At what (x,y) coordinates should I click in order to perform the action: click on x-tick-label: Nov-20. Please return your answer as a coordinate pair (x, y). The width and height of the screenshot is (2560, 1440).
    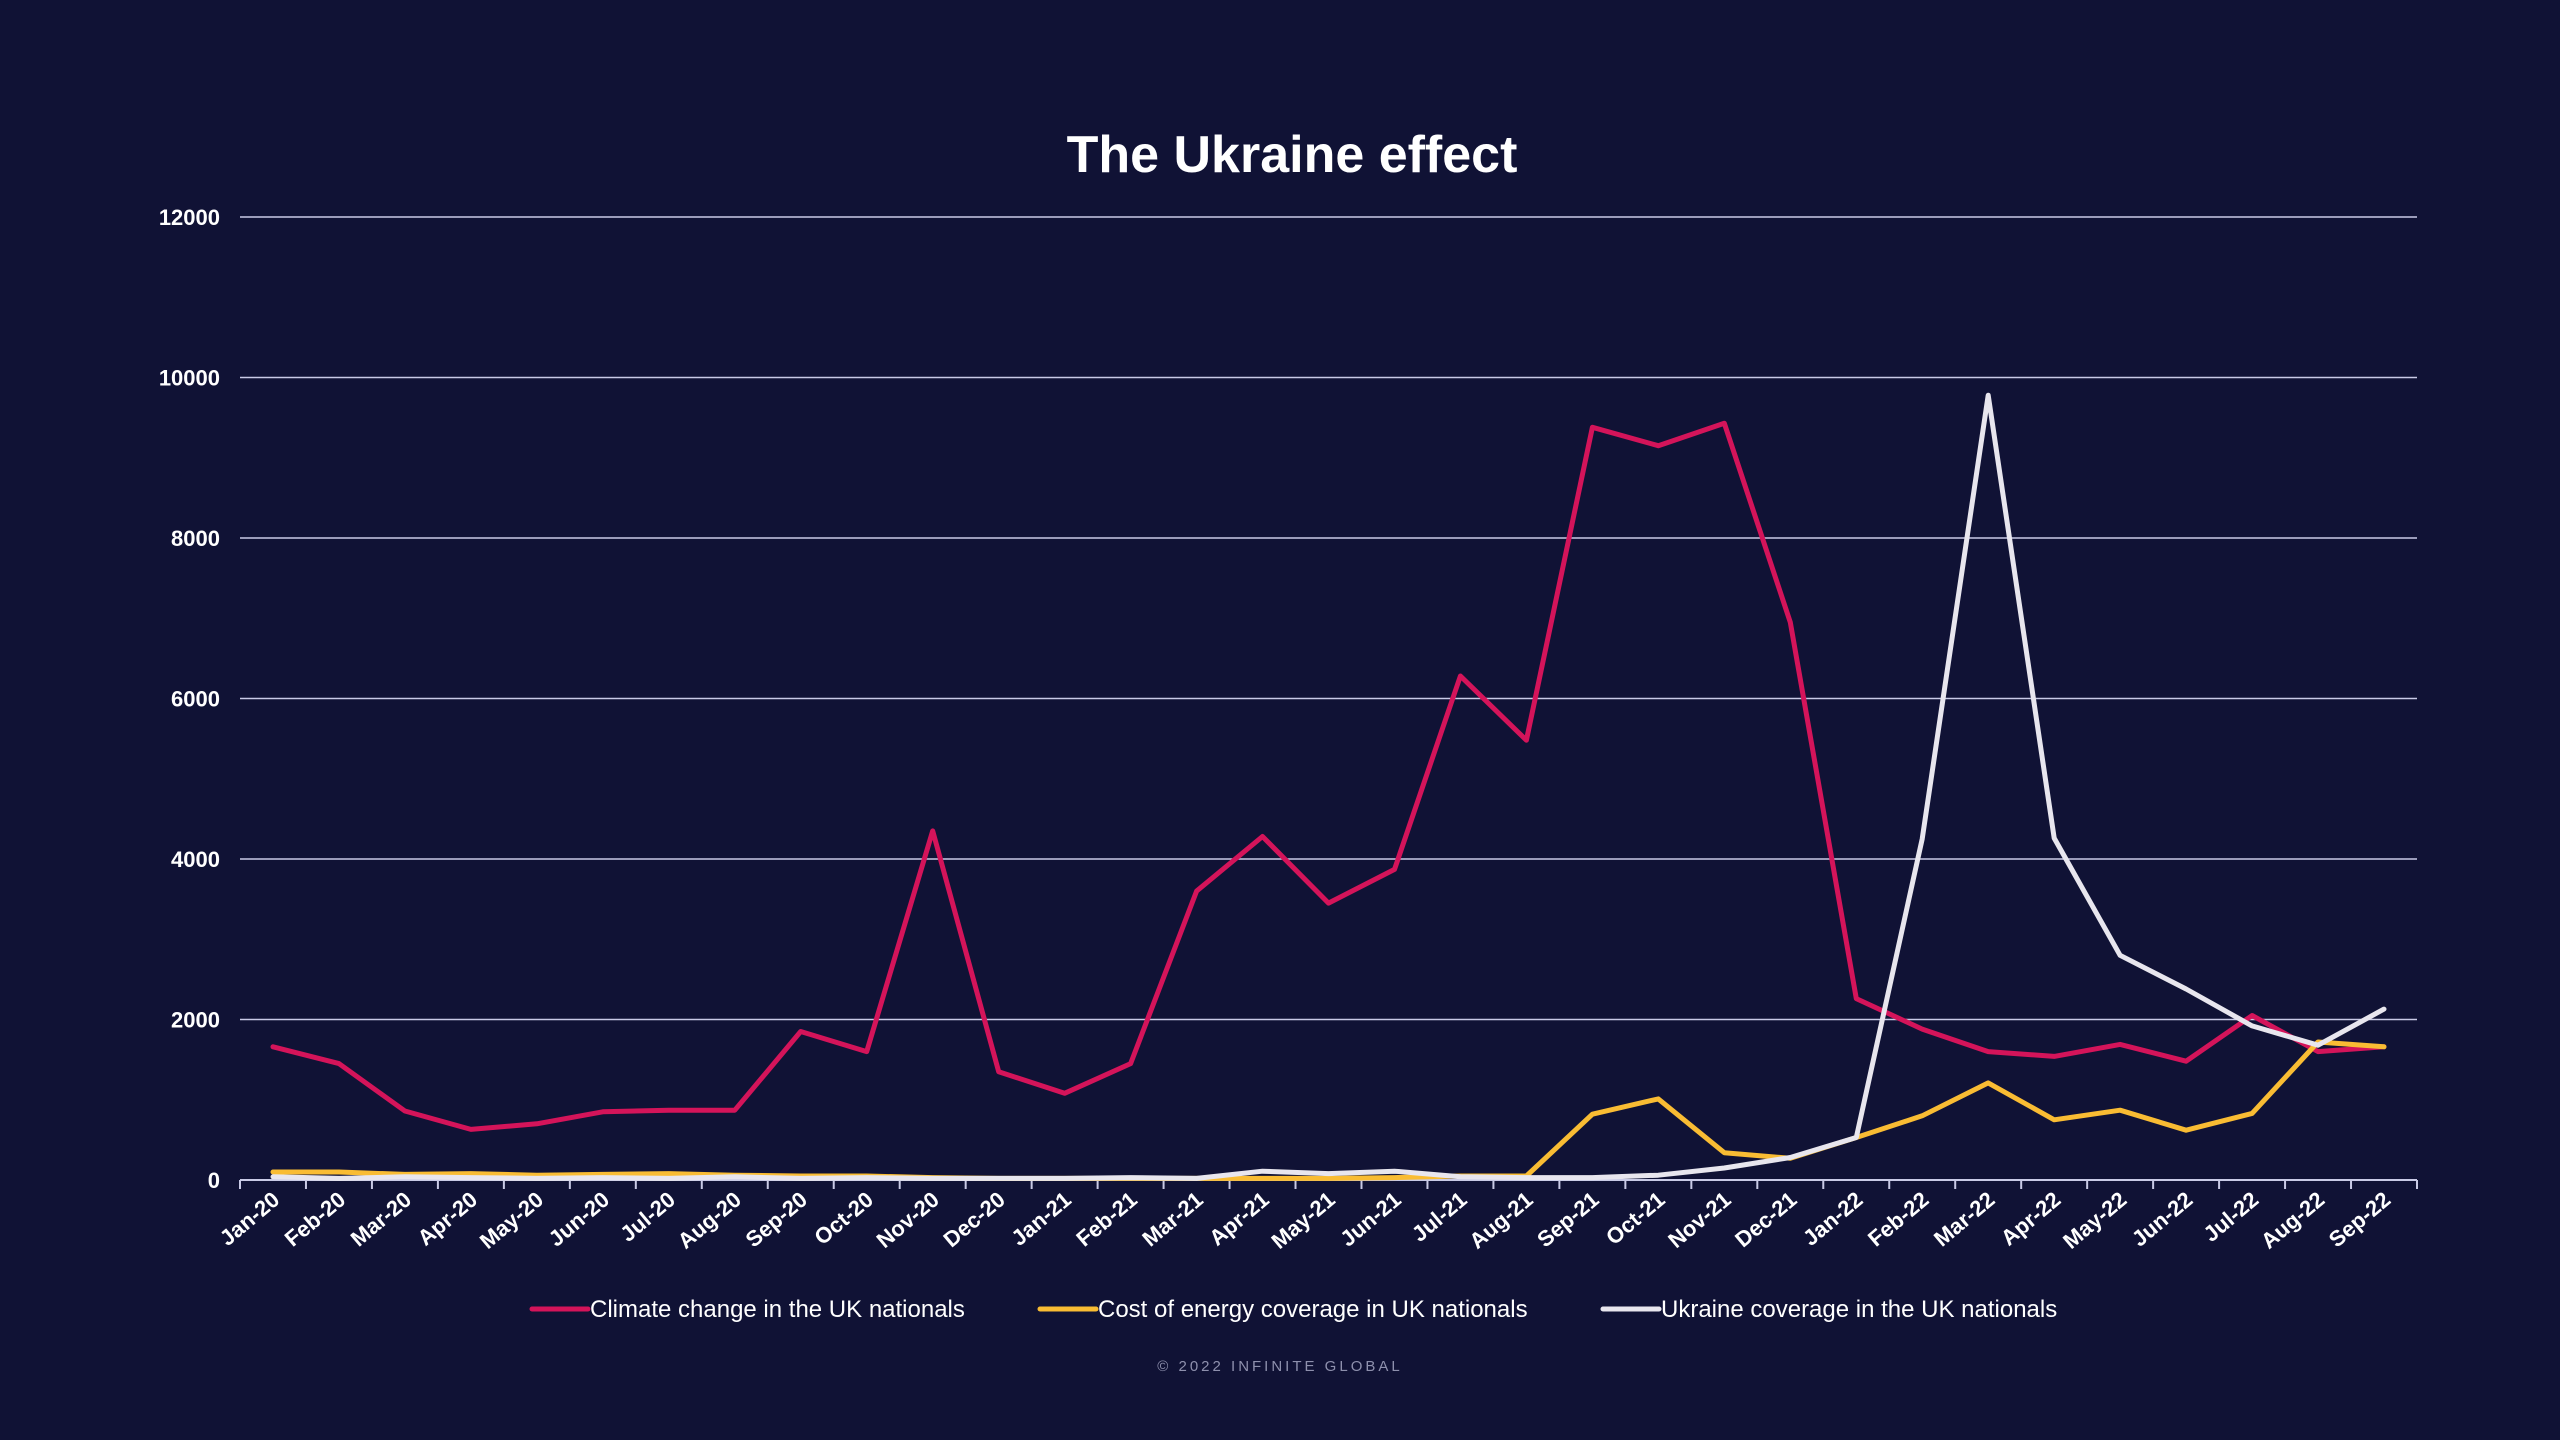
    Looking at the image, I should click on (908, 1220).